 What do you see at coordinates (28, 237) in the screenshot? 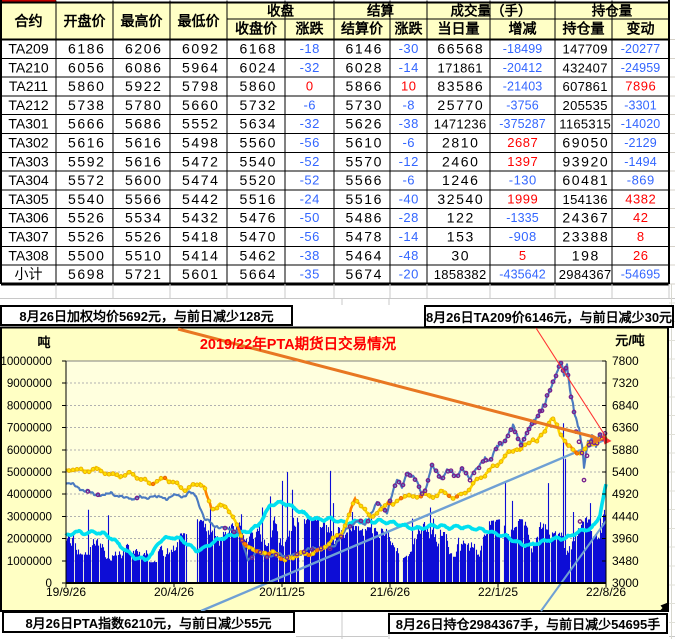
I see `svg-text: TA307` at bounding box center [28, 237].